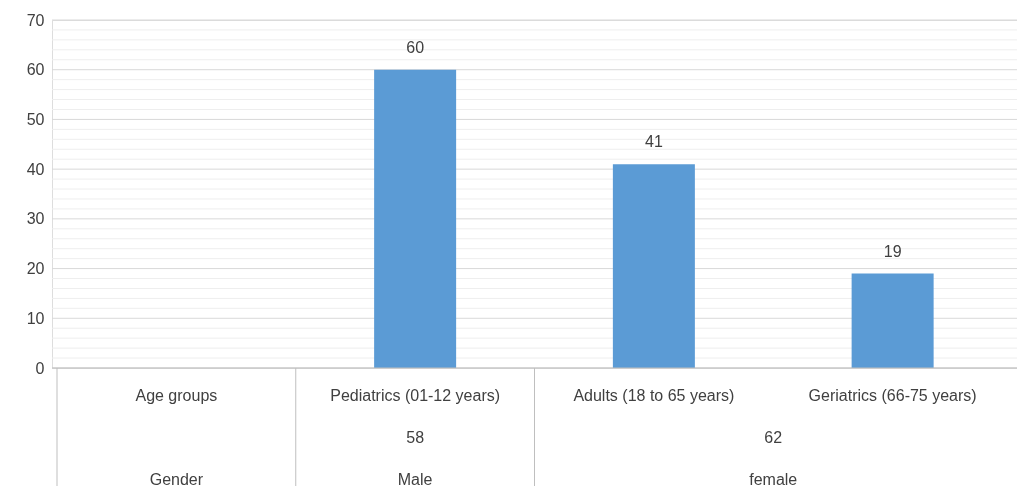 The image size is (1017, 486). I want to click on x-tick-label: Pediatrics (01-12 years), so click(415, 395).